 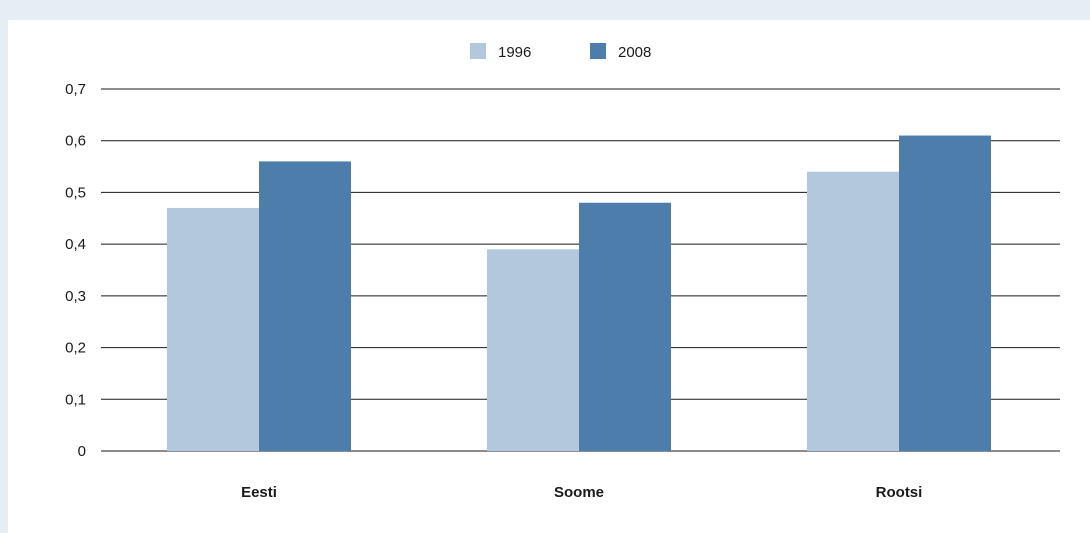 What do you see at coordinates (82, 451) in the screenshot?
I see `y-tick-label: 0` at bounding box center [82, 451].